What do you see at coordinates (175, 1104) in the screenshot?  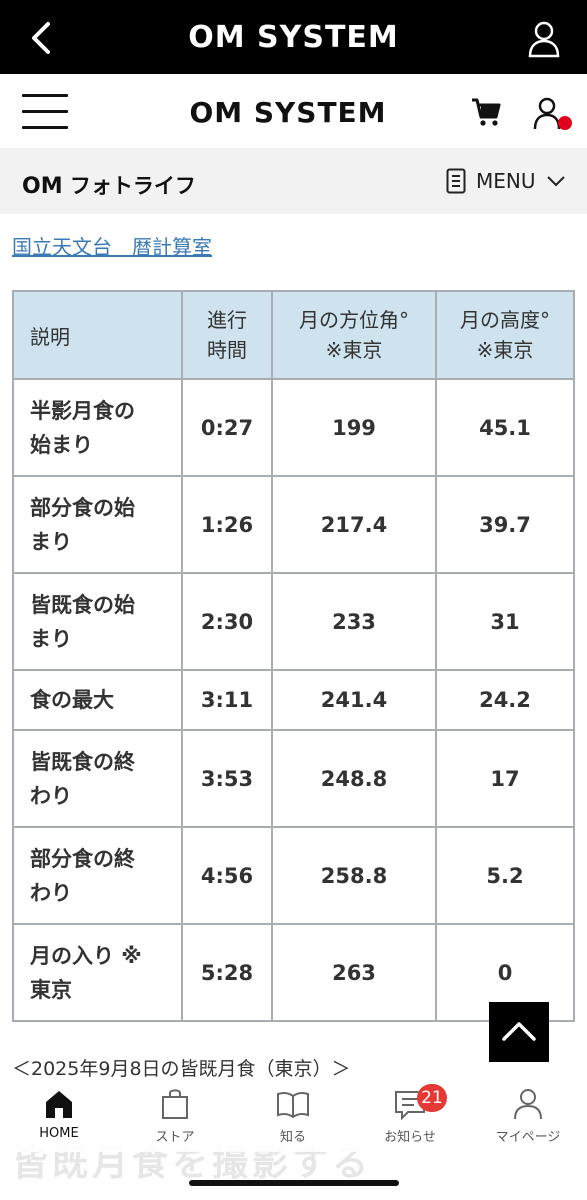 I see `shopping-bag-icon` at bounding box center [175, 1104].